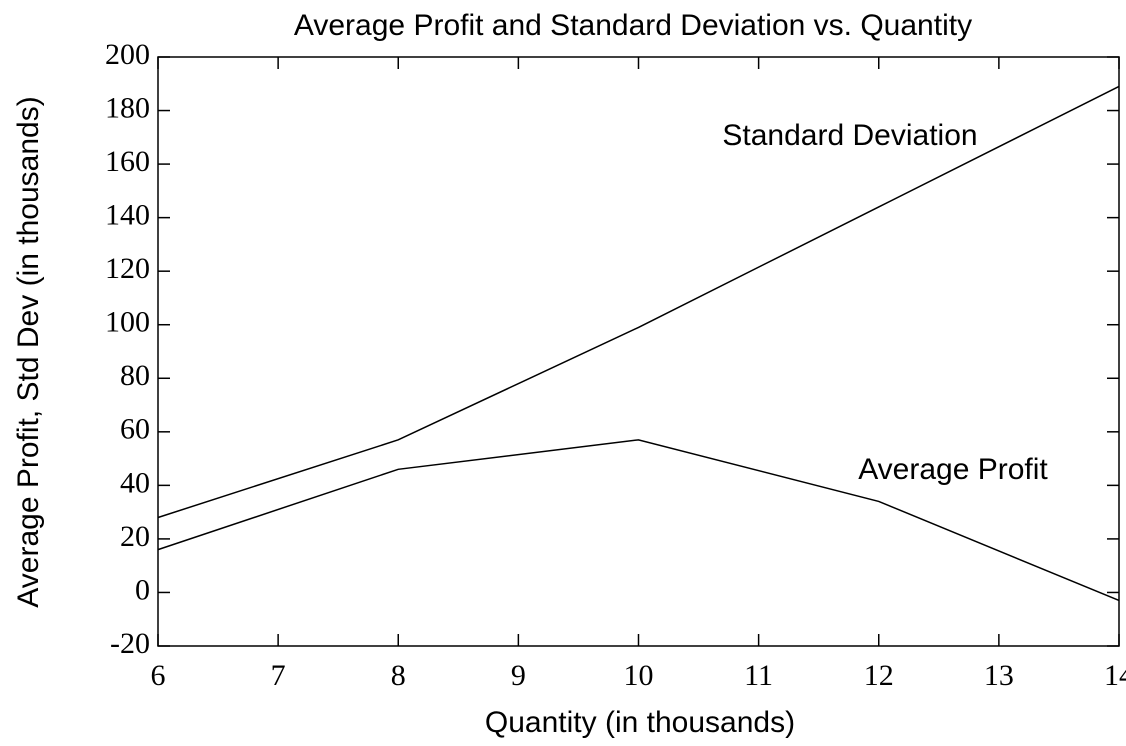 This screenshot has width=1126, height=746. I want to click on x-tick-label: 10, so click(639, 675).